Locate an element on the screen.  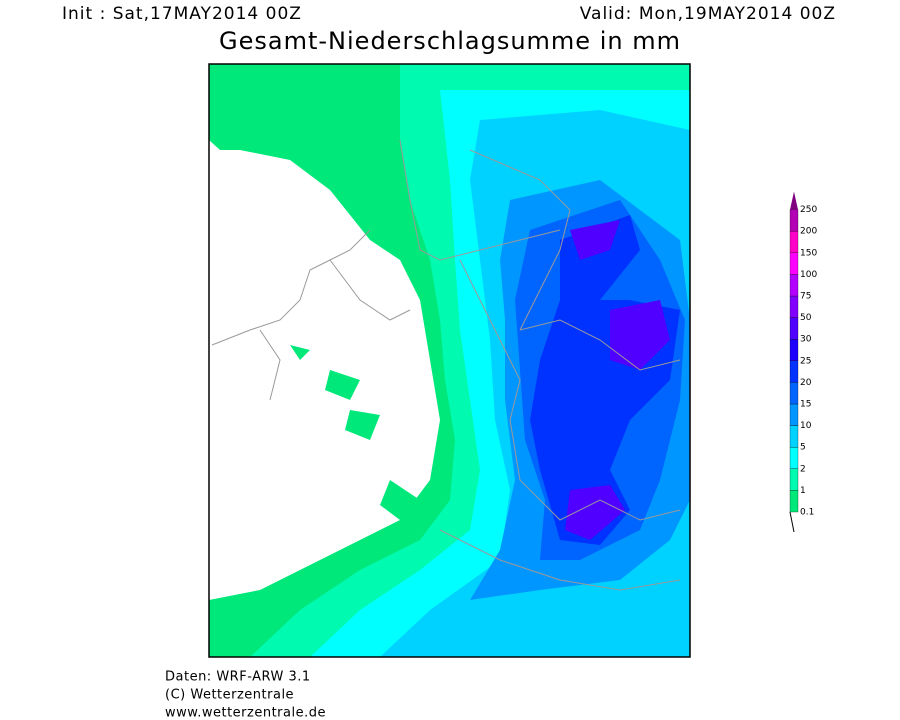
legend-label: 25 is located at coordinates (805, 361).